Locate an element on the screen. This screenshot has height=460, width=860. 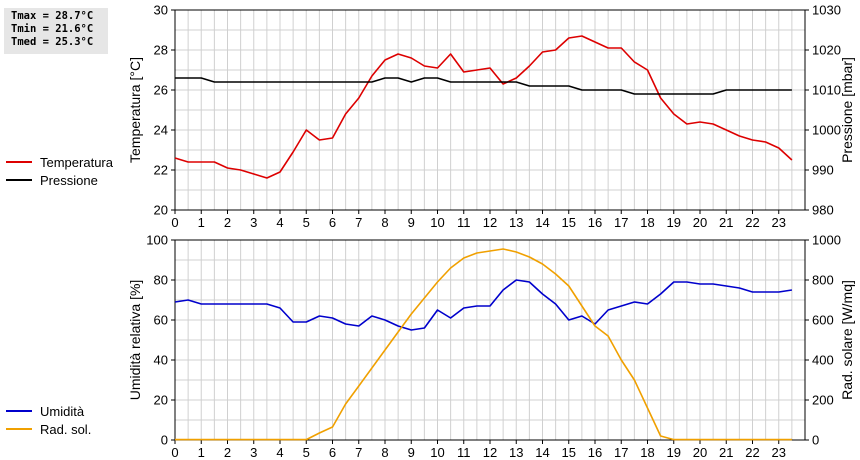
chart-0-series-pressione-line is located at coordinates (483, 86).